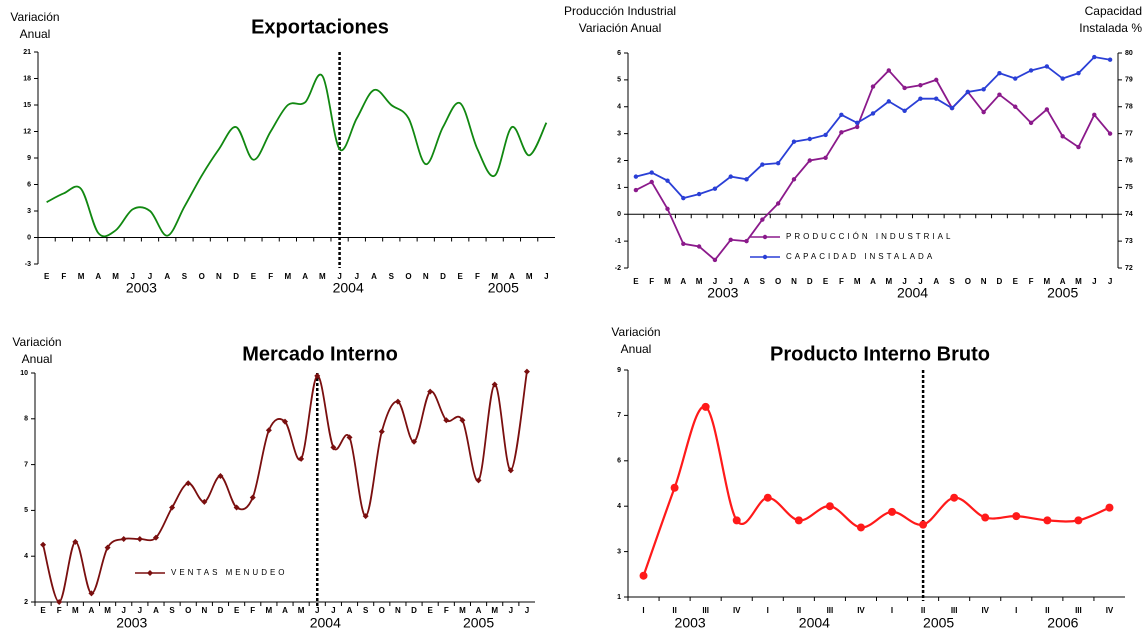  I want to click on series-line, so click(873, 128).